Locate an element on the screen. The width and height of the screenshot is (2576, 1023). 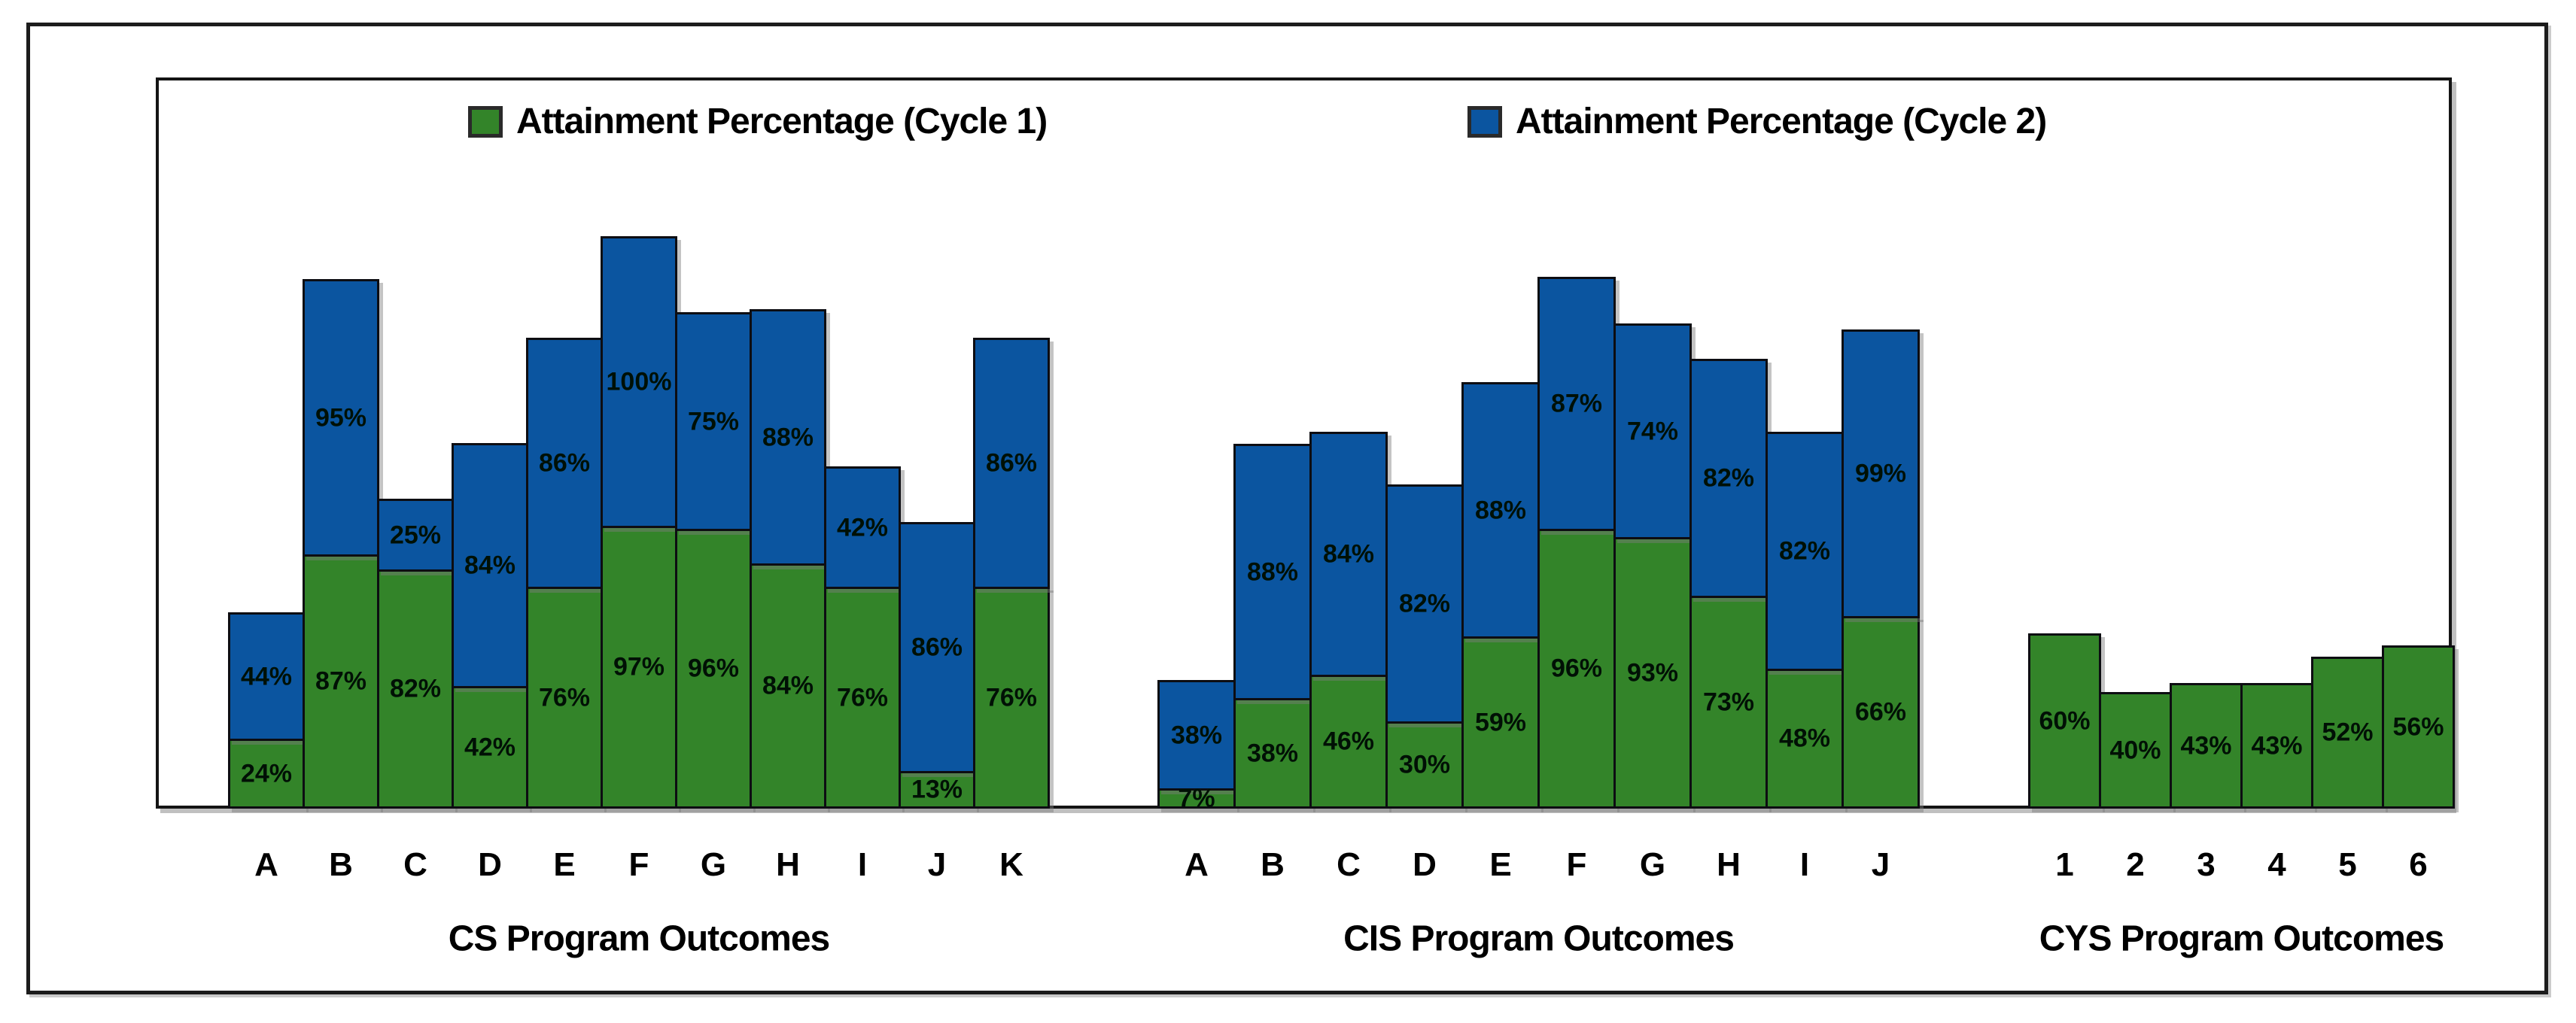
bar-value-label-cycle1: 60% is located at coordinates (2065, 720).